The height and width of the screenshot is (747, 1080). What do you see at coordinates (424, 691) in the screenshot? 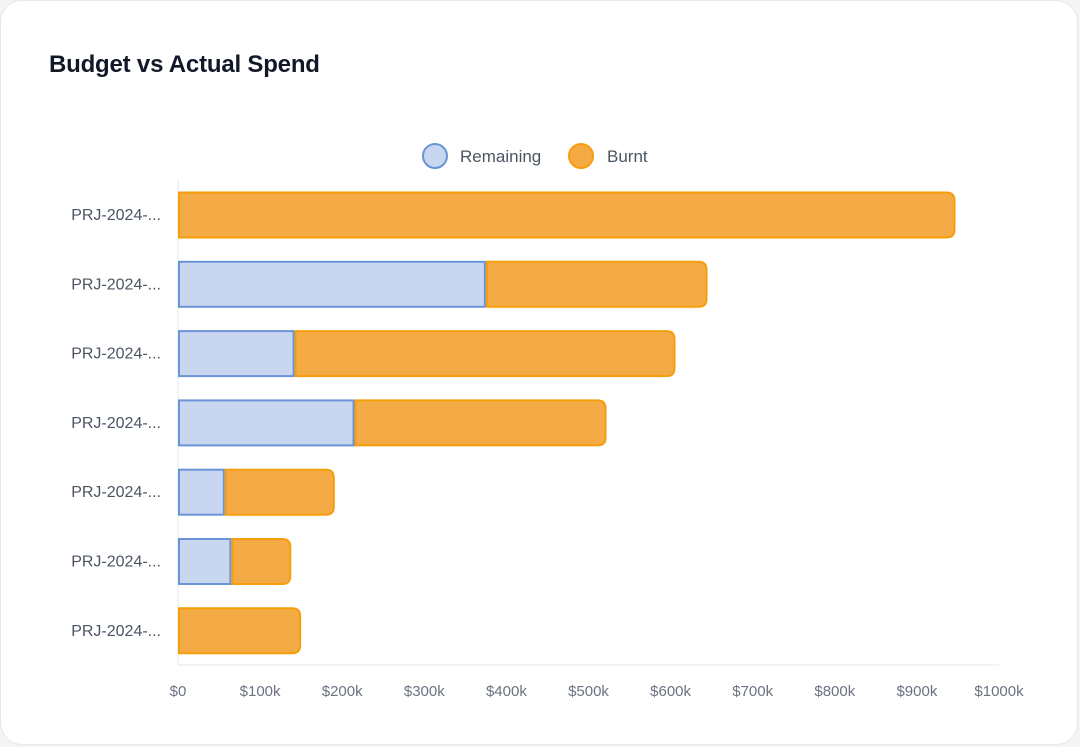
I see `x-tick-label: $300k` at bounding box center [424, 691].